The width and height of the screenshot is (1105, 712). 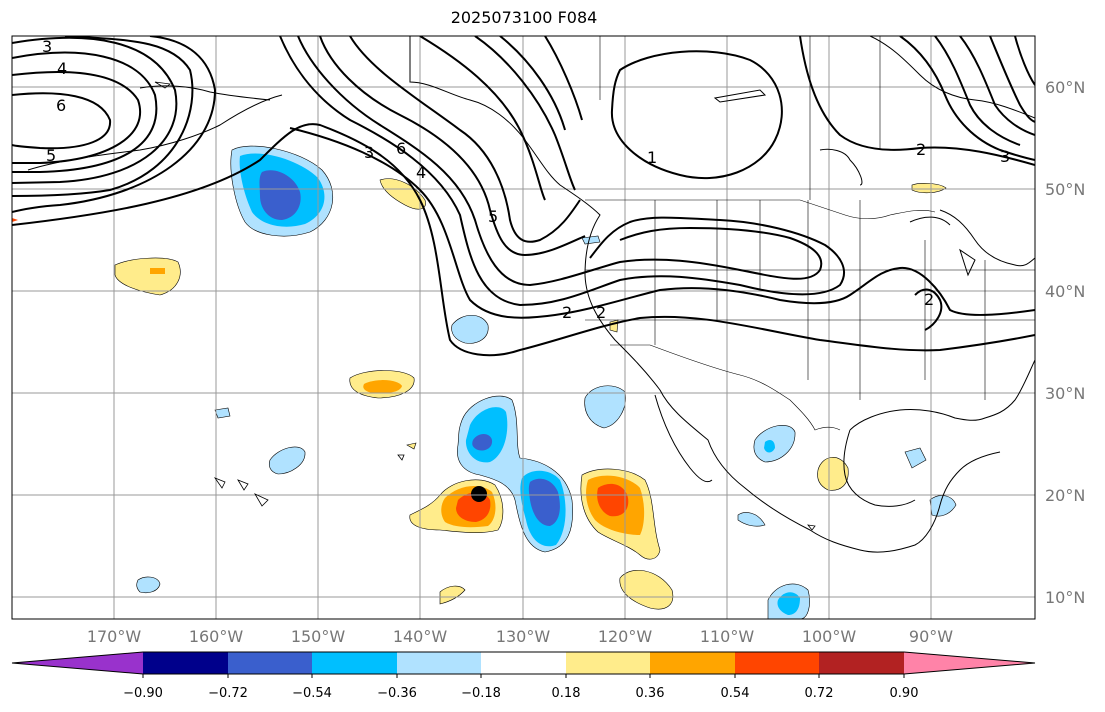 What do you see at coordinates (524, 17) in the screenshot?
I see `plot-title: 2025073100 F084` at bounding box center [524, 17].